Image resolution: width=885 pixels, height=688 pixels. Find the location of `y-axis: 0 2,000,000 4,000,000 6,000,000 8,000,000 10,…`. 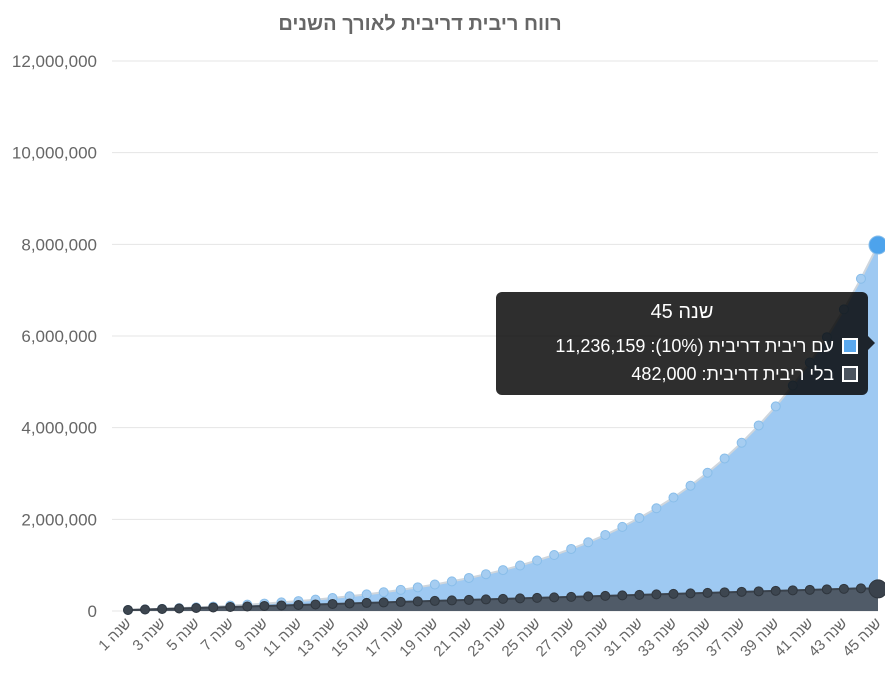

y-axis: 0 2,000,000 4,000,000 6,000,000 8,000,000 10,… is located at coordinates (54, 336).